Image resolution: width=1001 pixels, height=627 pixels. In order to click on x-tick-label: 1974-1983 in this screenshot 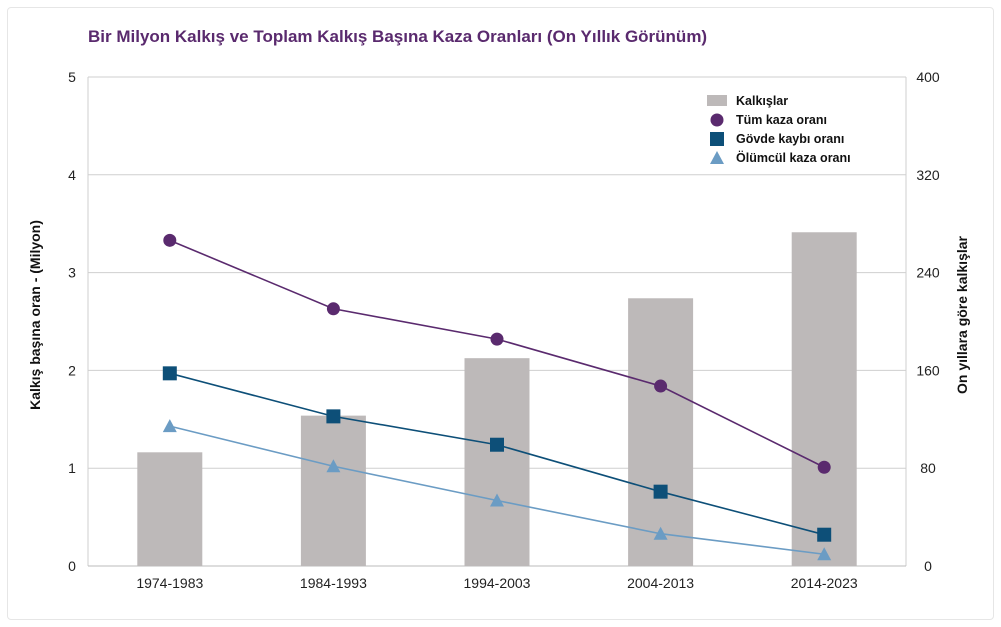, I will do `click(169, 583)`.